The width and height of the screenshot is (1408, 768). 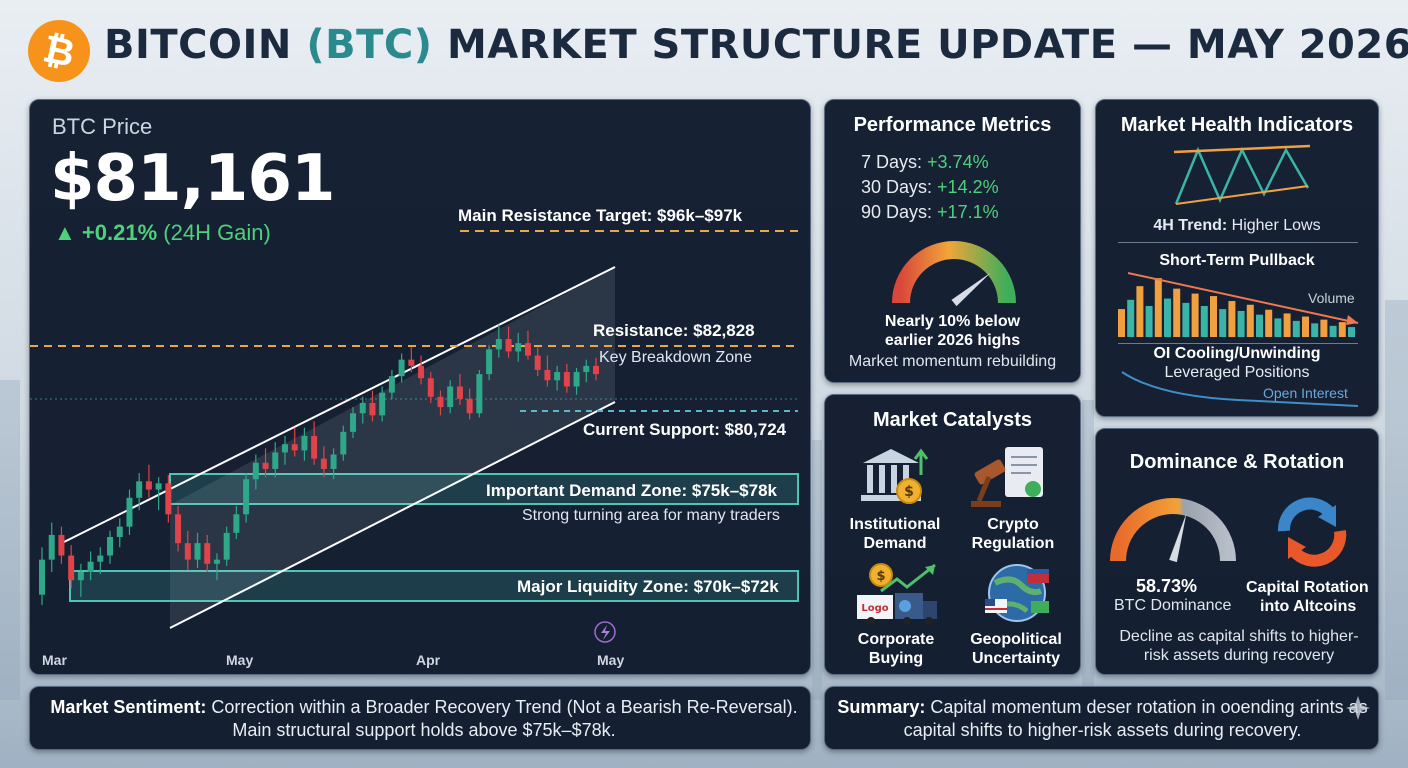 I want to click on gavel-icon, so click(x=1007, y=477).